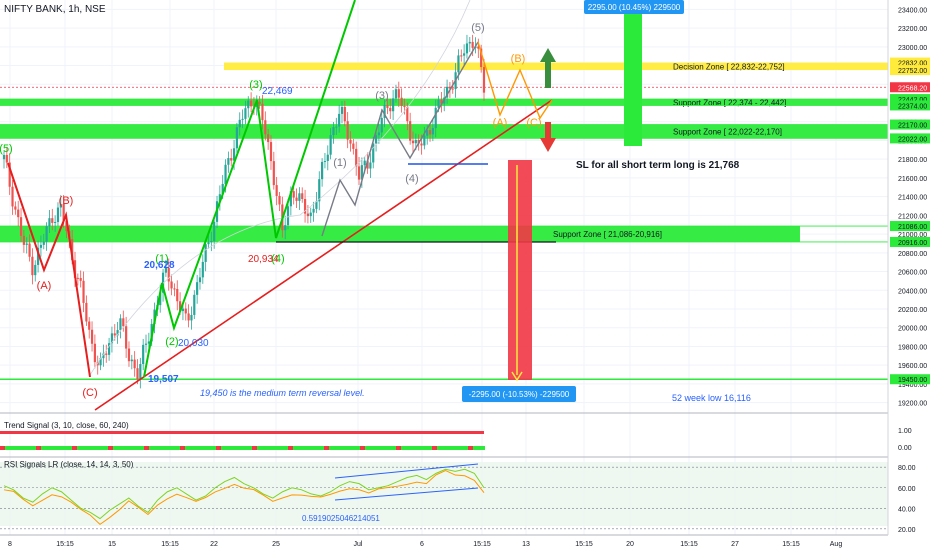 Image resolution: width=932 pixels, height=555 pixels. I want to click on current-price-badge, so click(910, 87).